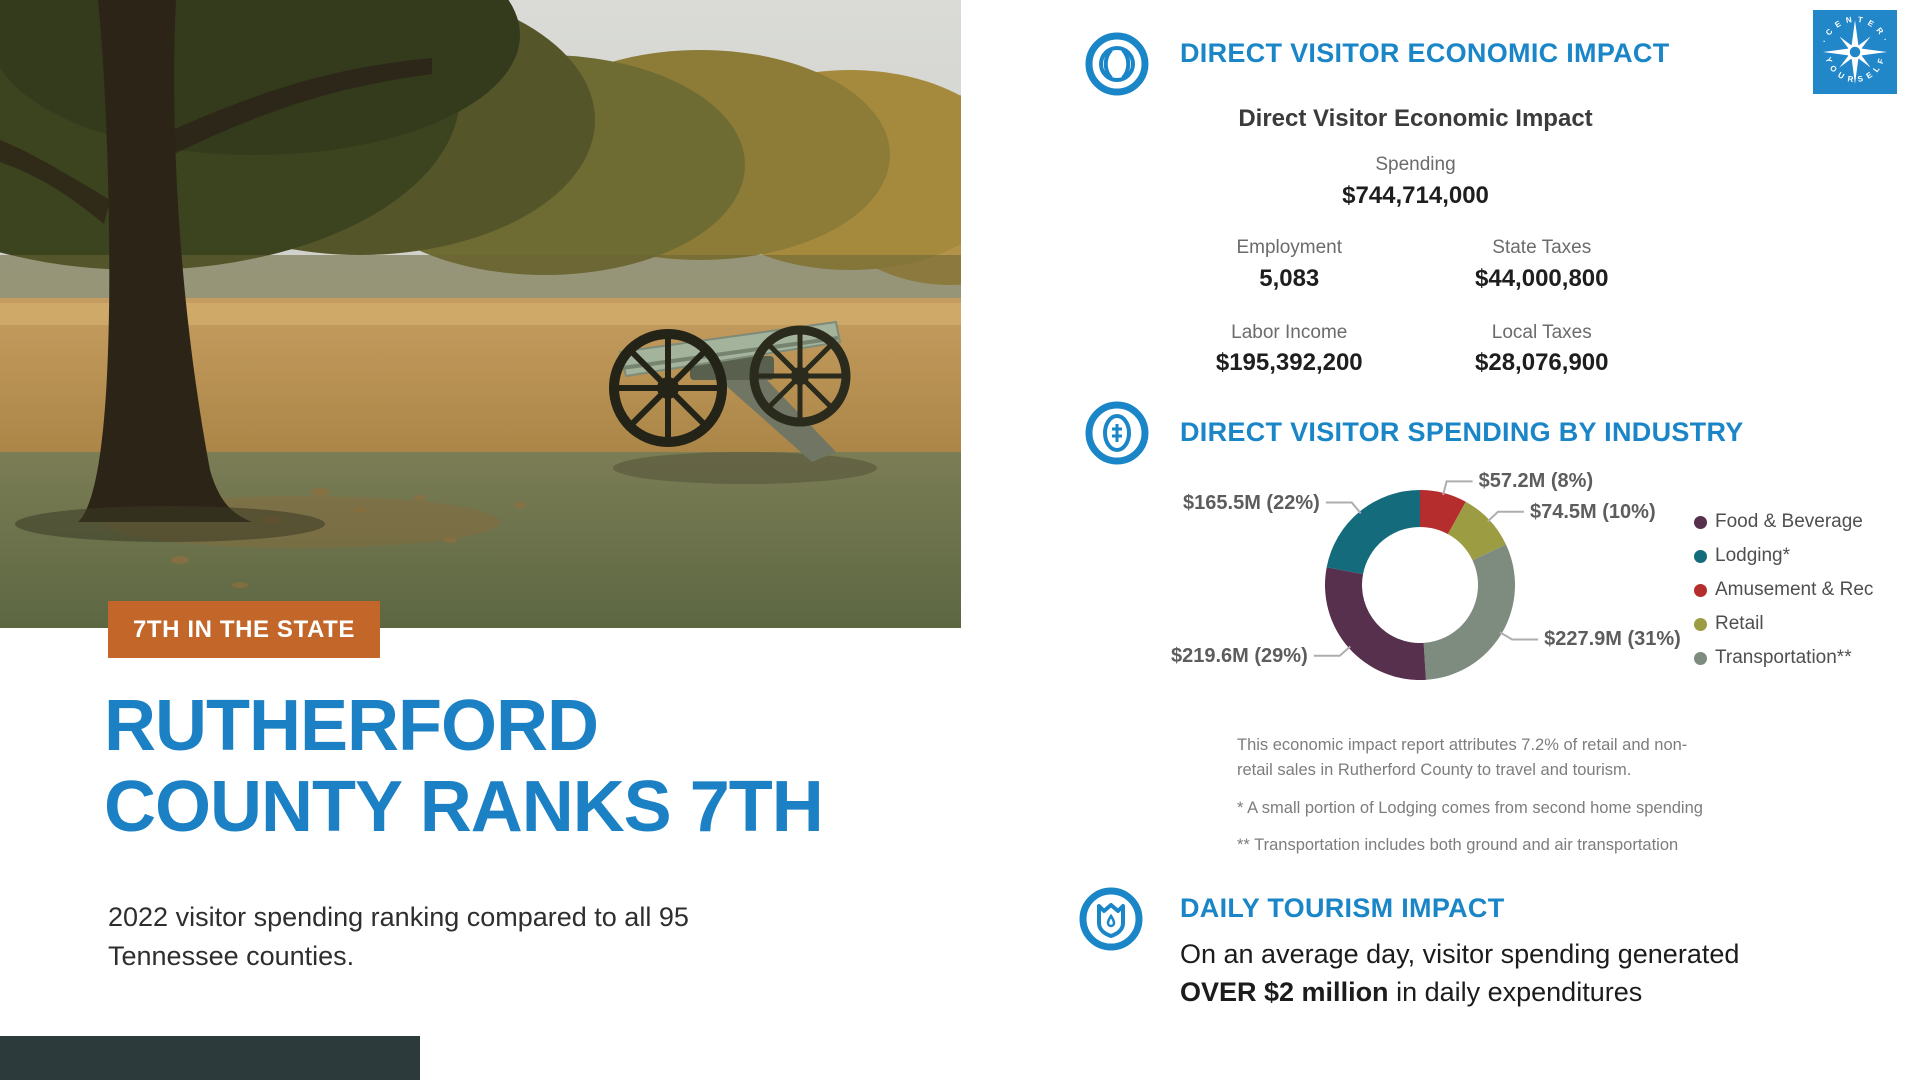 This screenshot has height=1080, width=1920. I want to click on donut-label: $165.5M (22%), so click(1251, 502).